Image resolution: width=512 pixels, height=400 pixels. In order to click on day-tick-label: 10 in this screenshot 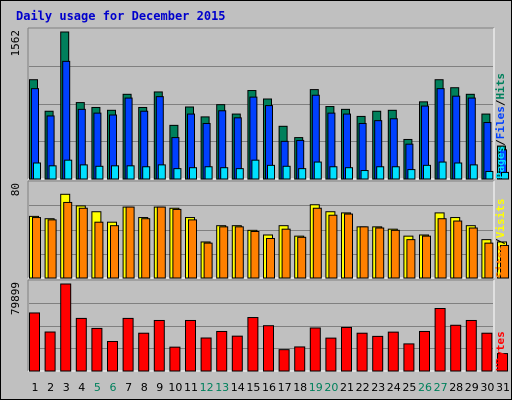, I will do `click(175, 387)`.